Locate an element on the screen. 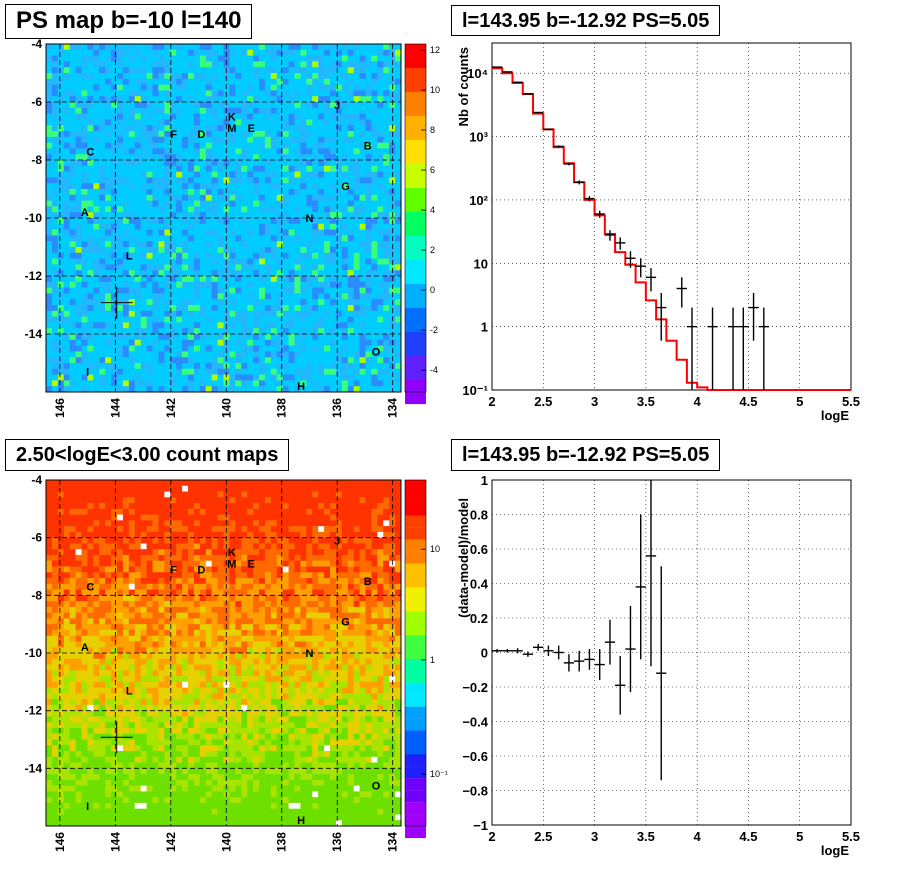  spectrum-model-histogram is located at coordinates (671, 229).